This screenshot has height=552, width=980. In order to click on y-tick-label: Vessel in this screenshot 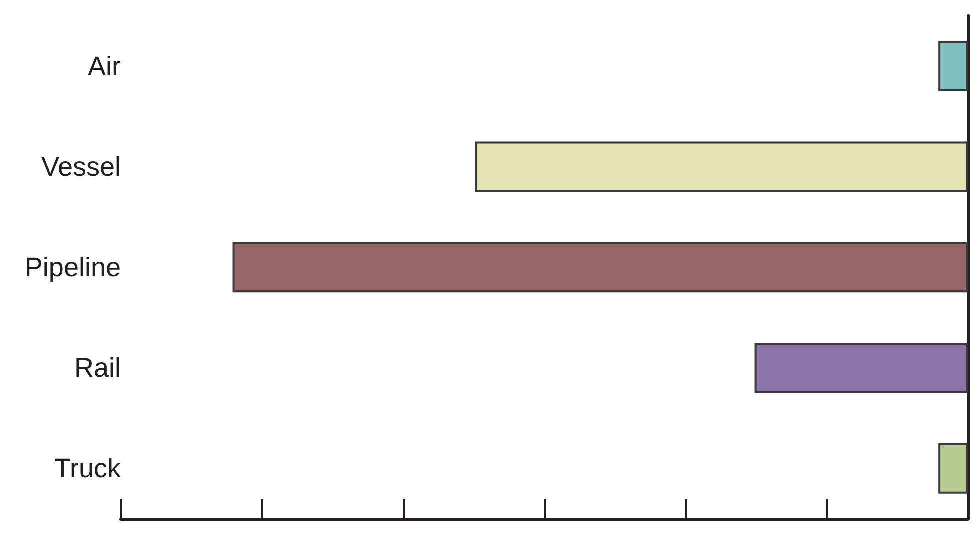, I will do `click(81, 167)`.